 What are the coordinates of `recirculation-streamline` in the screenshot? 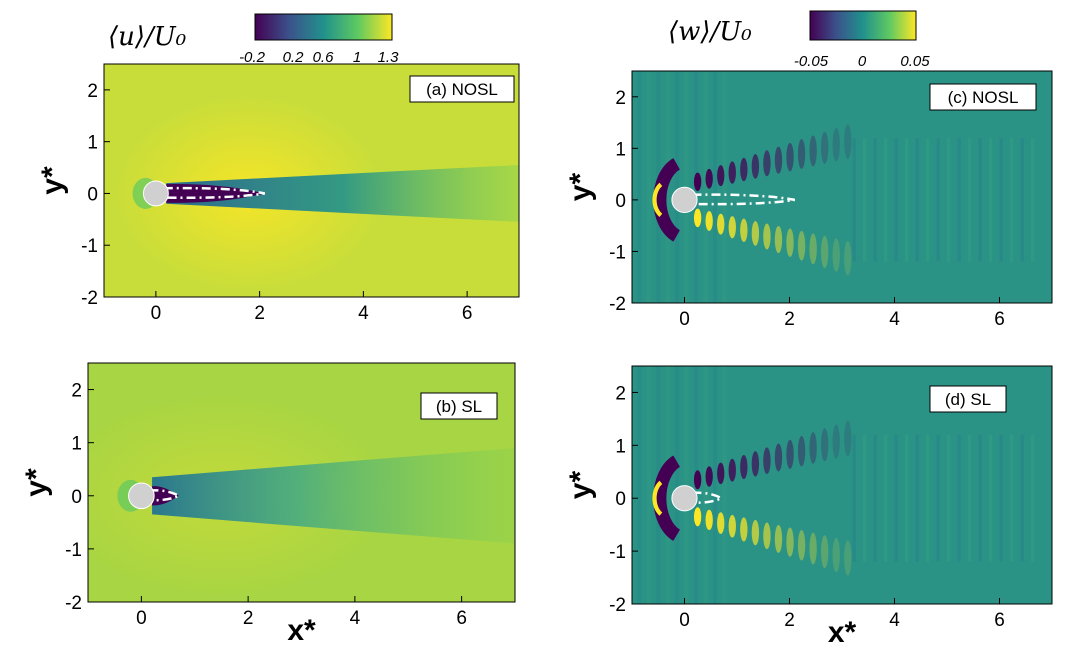 It's located at (743, 199).